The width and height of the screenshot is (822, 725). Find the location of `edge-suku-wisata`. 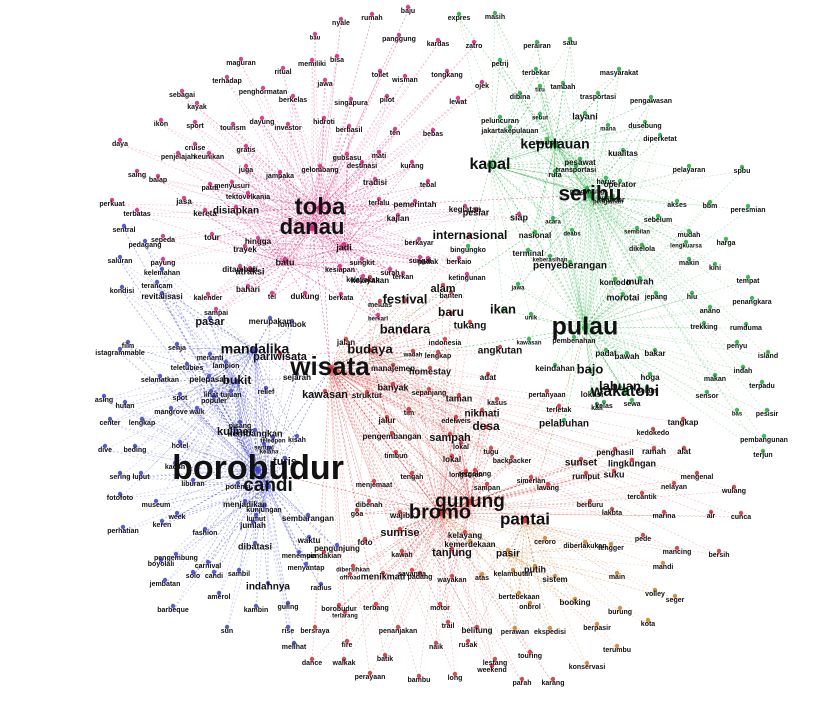

edge-suku-wisata is located at coordinates (472, 421).